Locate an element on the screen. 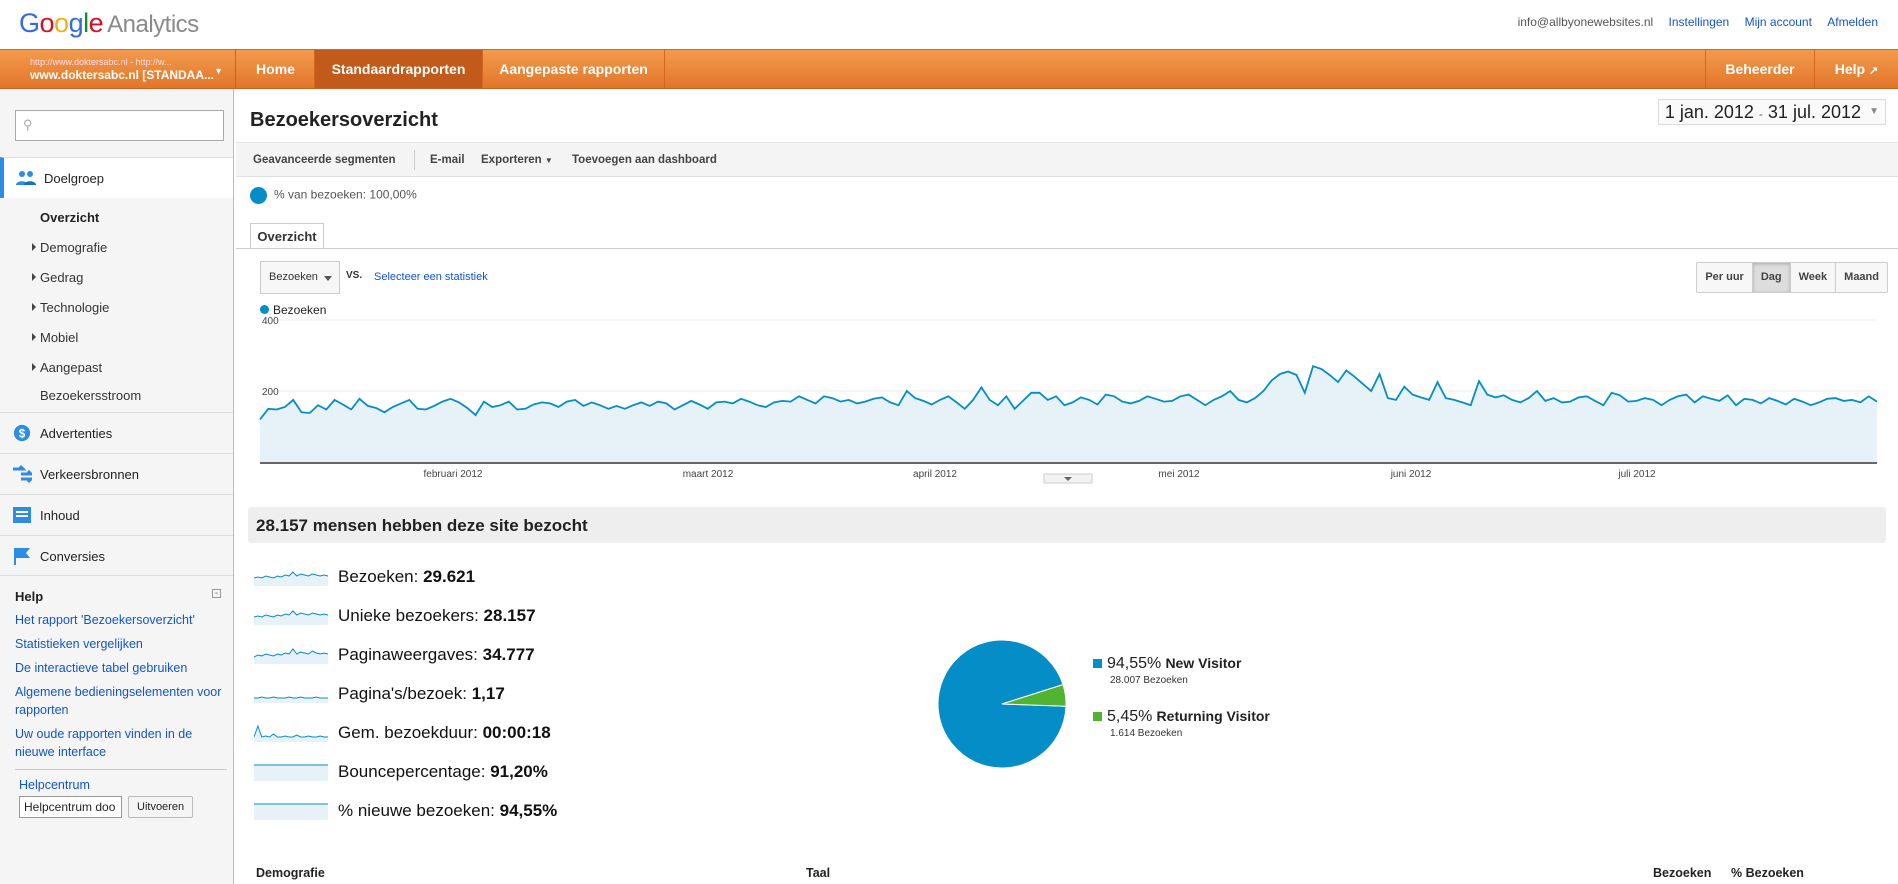 This screenshot has width=1898, height=884. sidebar-section-doelgroep: Doelgroep is located at coordinates (116, 177).